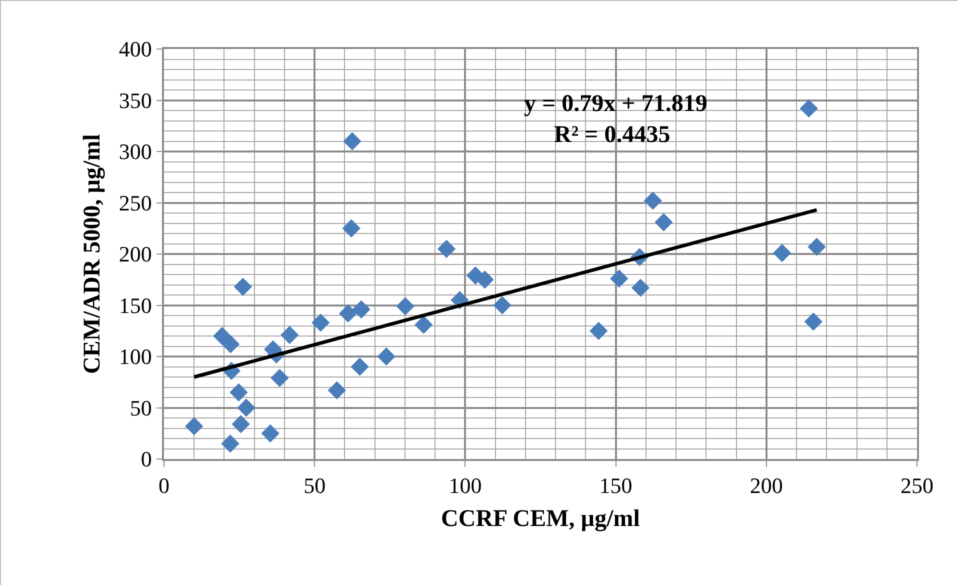  I want to click on y-tick-label: 300, so click(135, 151).